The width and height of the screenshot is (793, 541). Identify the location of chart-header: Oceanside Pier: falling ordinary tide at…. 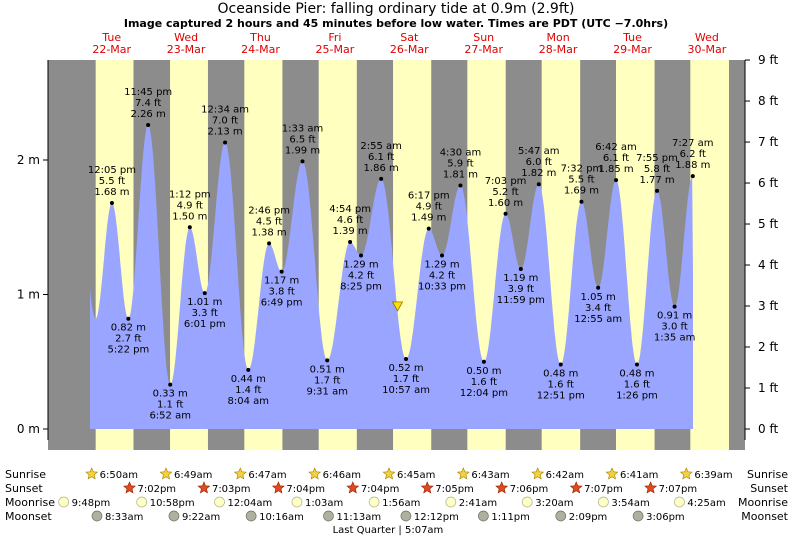
(409, 28).